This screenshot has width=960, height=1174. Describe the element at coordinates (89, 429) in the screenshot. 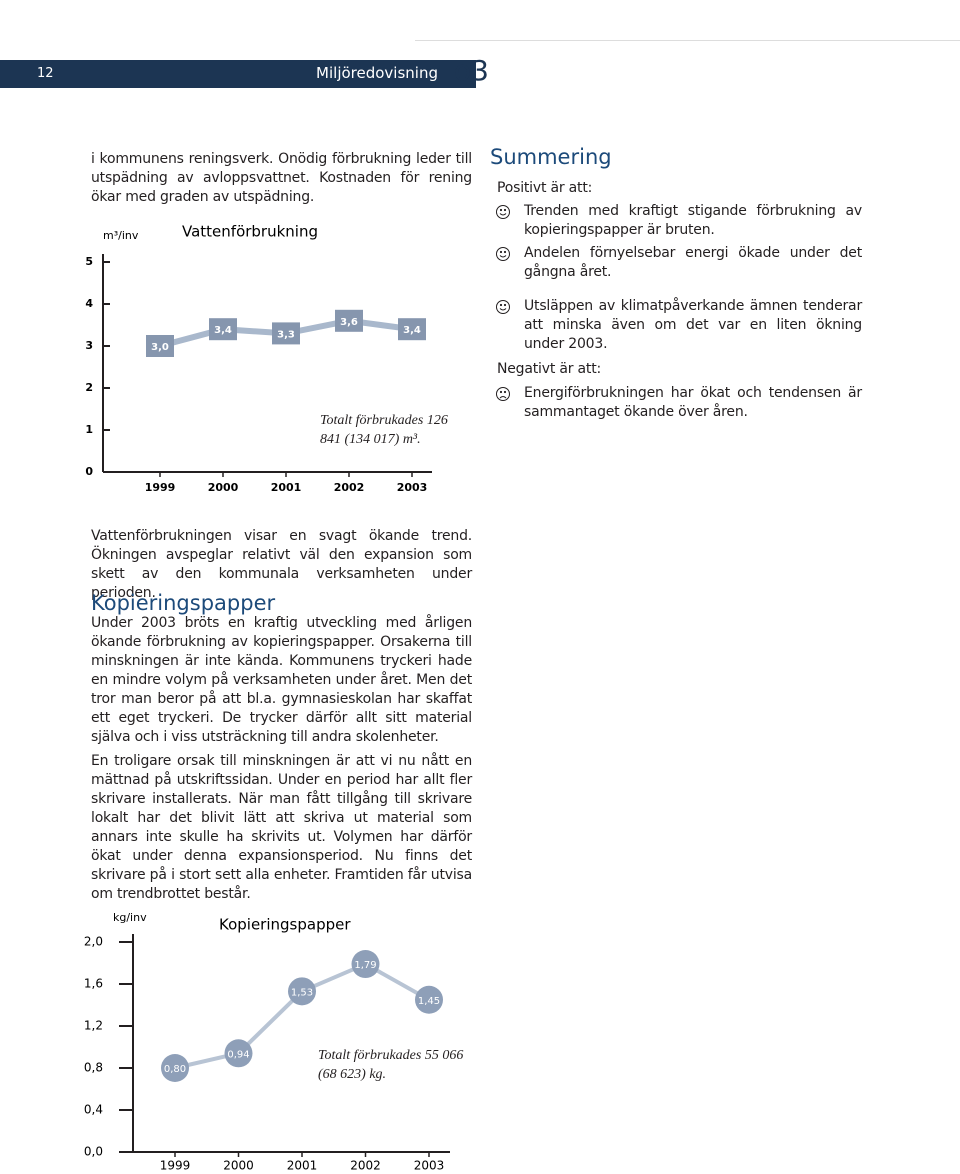

I see `y-tick-label: 1` at that location.